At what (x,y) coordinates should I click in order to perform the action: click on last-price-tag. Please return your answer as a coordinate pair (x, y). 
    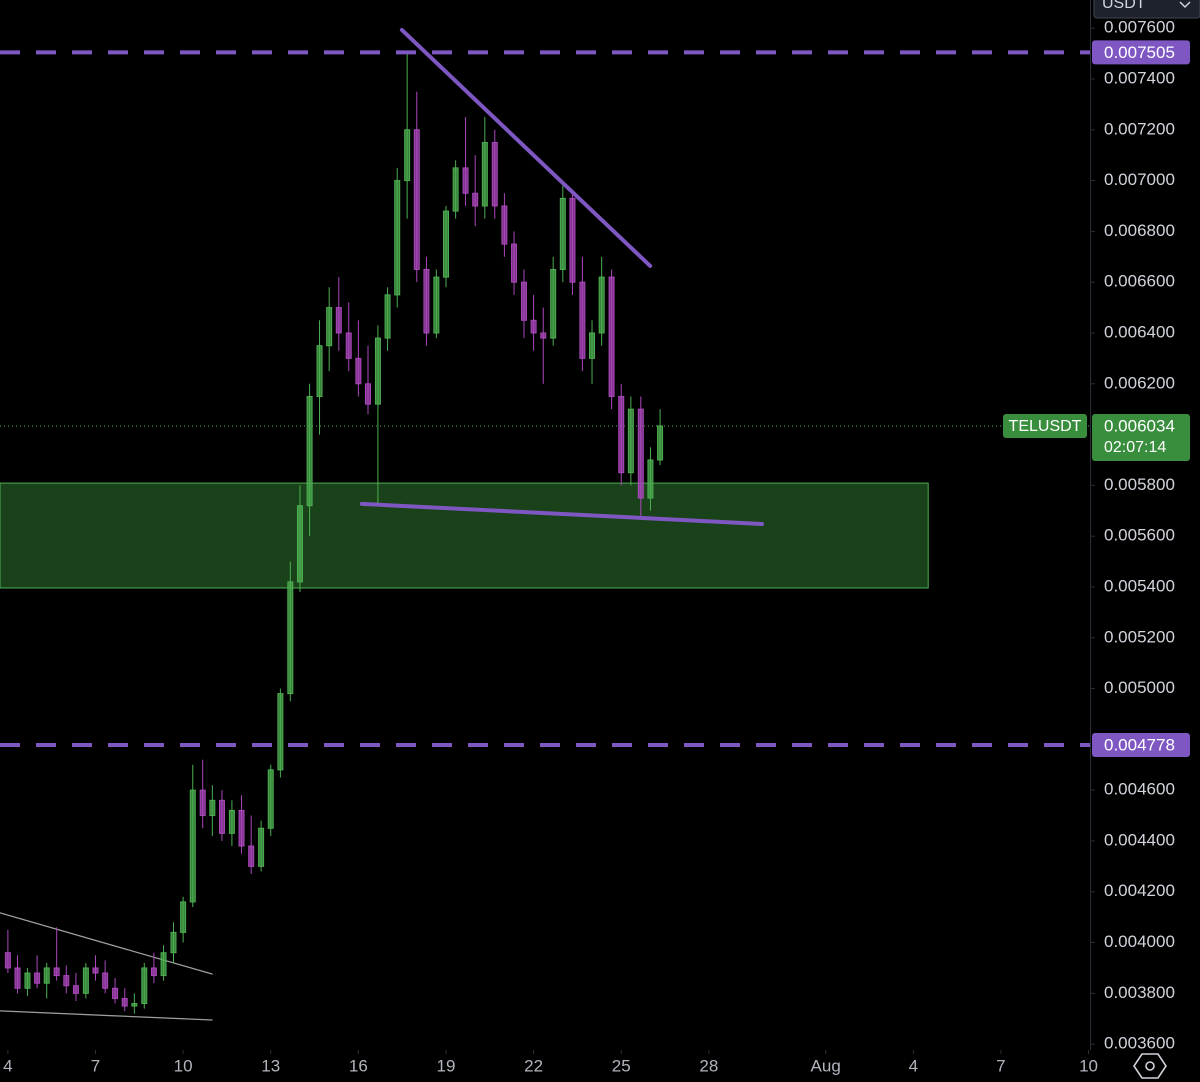
    Looking at the image, I should click on (1141, 437).